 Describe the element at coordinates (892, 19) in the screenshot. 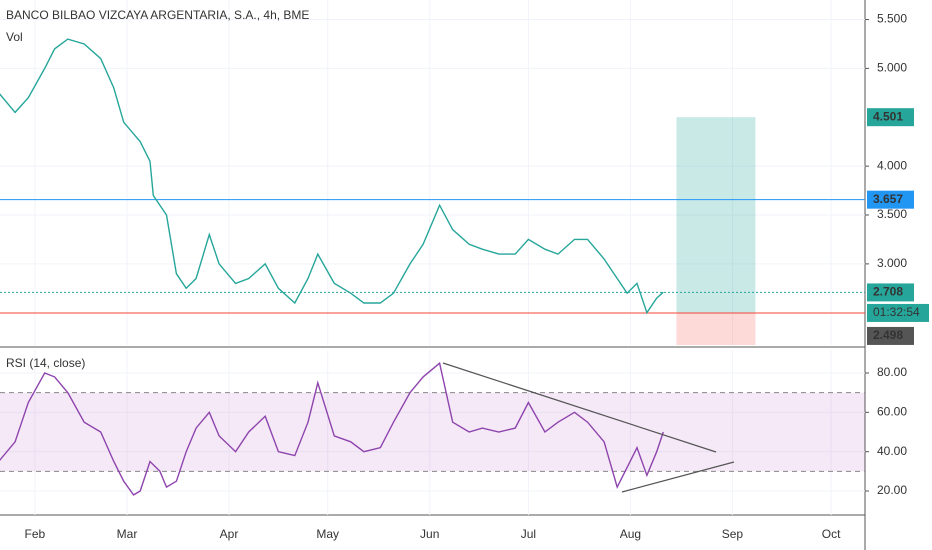

I see `y-tick-label: 5.500` at that location.